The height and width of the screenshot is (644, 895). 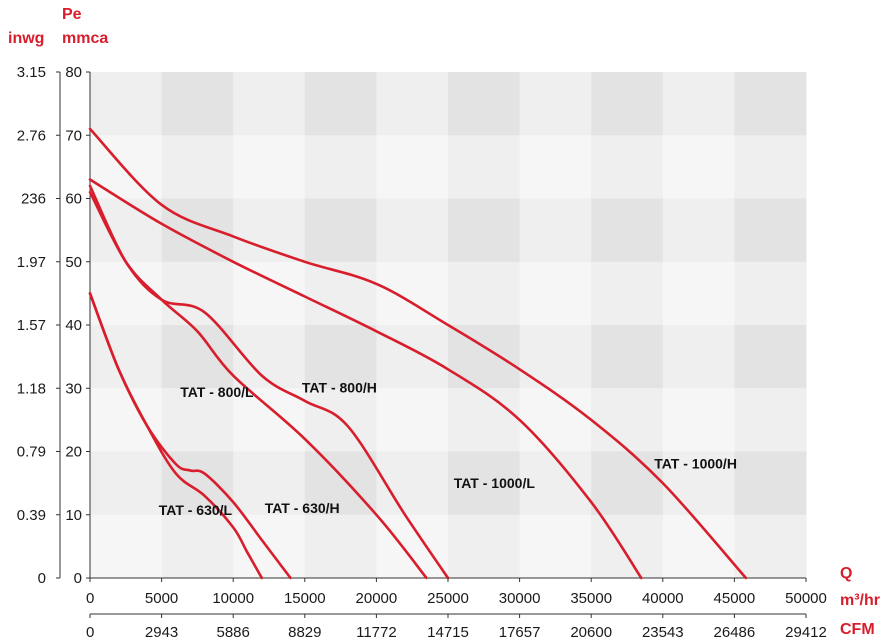 What do you see at coordinates (376, 632) in the screenshot?
I see `x-tick-cfm: 11772` at bounding box center [376, 632].